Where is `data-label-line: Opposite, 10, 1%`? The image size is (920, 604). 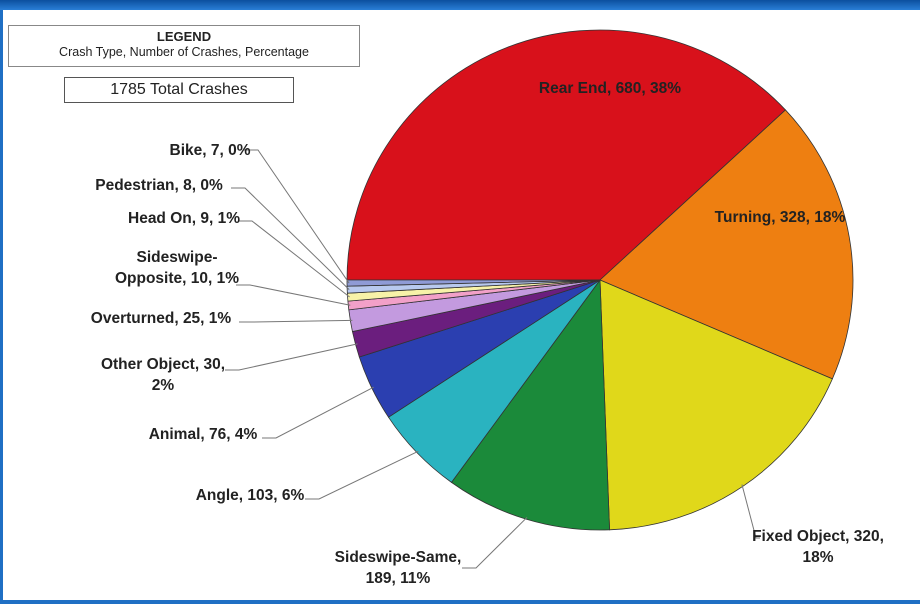
data-label-line: Opposite, 10, 1% is located at coordinates (177, 278).